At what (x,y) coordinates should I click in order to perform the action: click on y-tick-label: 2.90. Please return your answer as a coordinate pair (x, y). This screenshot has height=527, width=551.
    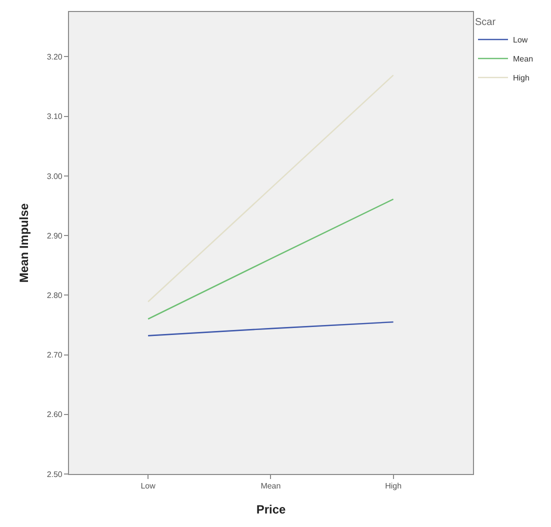
    Looking at the image, I should click on (54, 235).